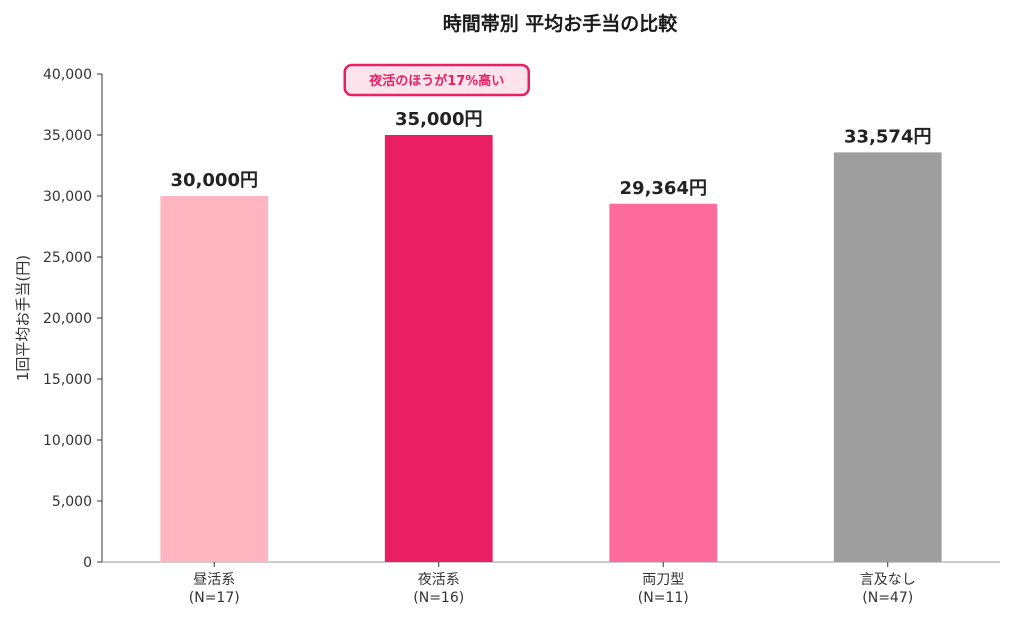  I want to click on y-tick-label: 30,000, so click(67, 197).